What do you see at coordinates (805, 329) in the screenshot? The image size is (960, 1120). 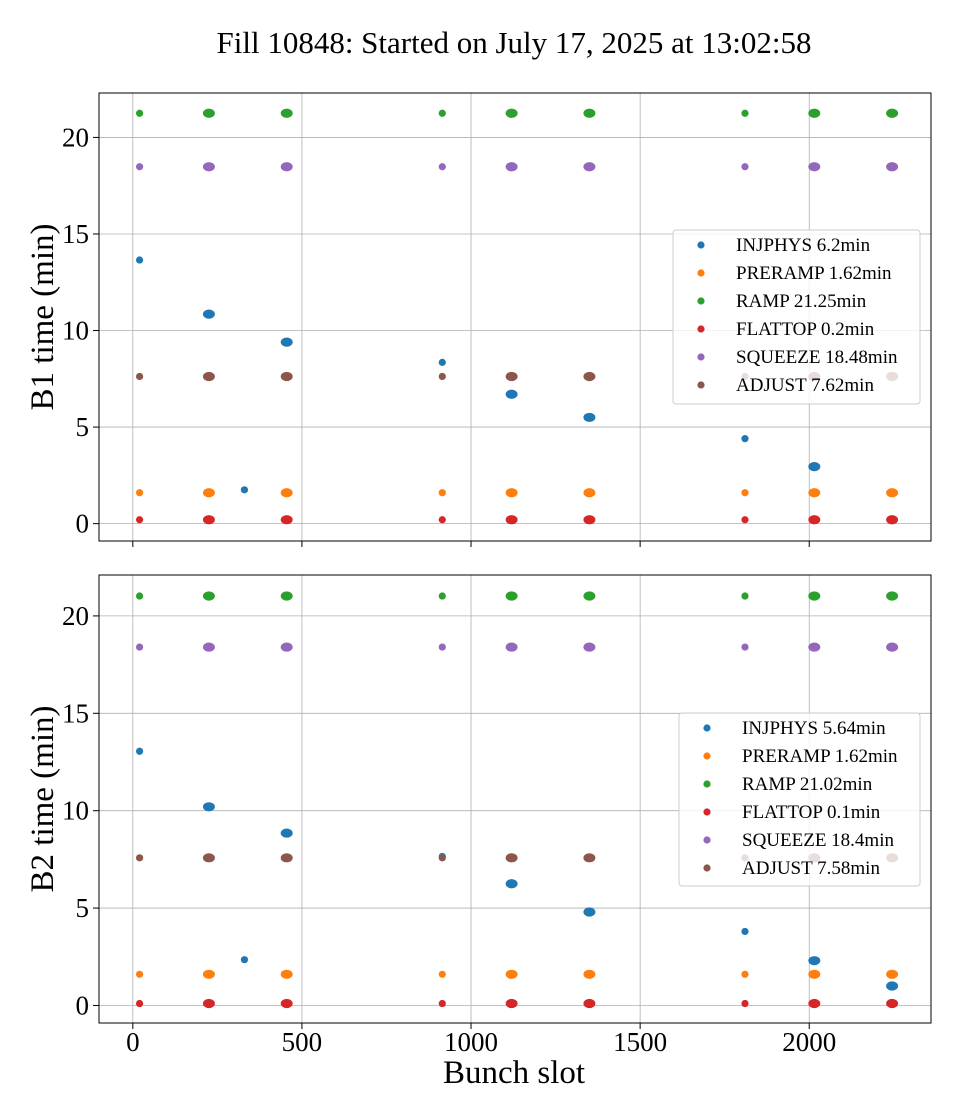 I see `legend-label: FLATTOP 0.2min` at bounding box center [805, 329].